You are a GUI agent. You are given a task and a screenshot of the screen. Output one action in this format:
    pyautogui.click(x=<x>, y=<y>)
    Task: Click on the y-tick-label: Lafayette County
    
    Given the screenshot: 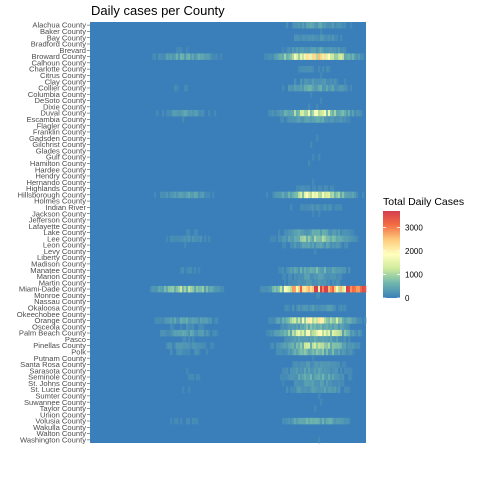 What is the action you would take?
    pyautogui.click(x=58, y=226)
    